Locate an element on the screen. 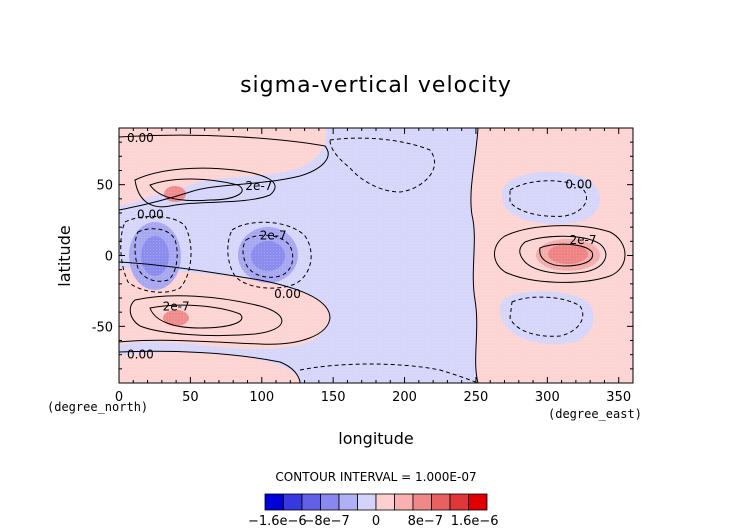 This screenshot has height=532, width=752. y-tick-label: 50 is located at coordinates (104, 186).